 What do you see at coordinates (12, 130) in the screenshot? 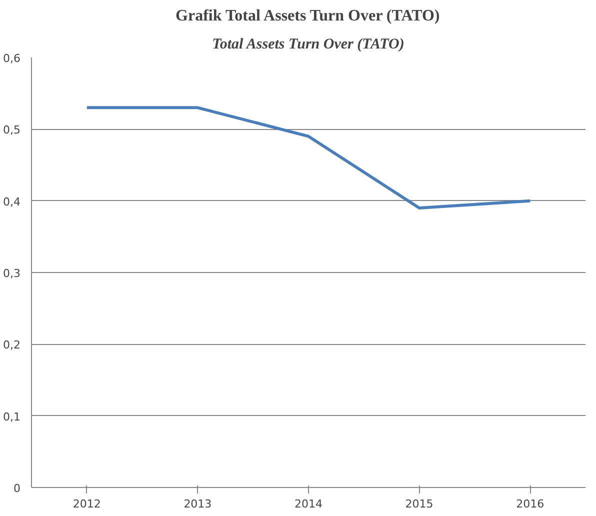
I see `y-tick-label: 0,5` at bounding box center [12, 130].